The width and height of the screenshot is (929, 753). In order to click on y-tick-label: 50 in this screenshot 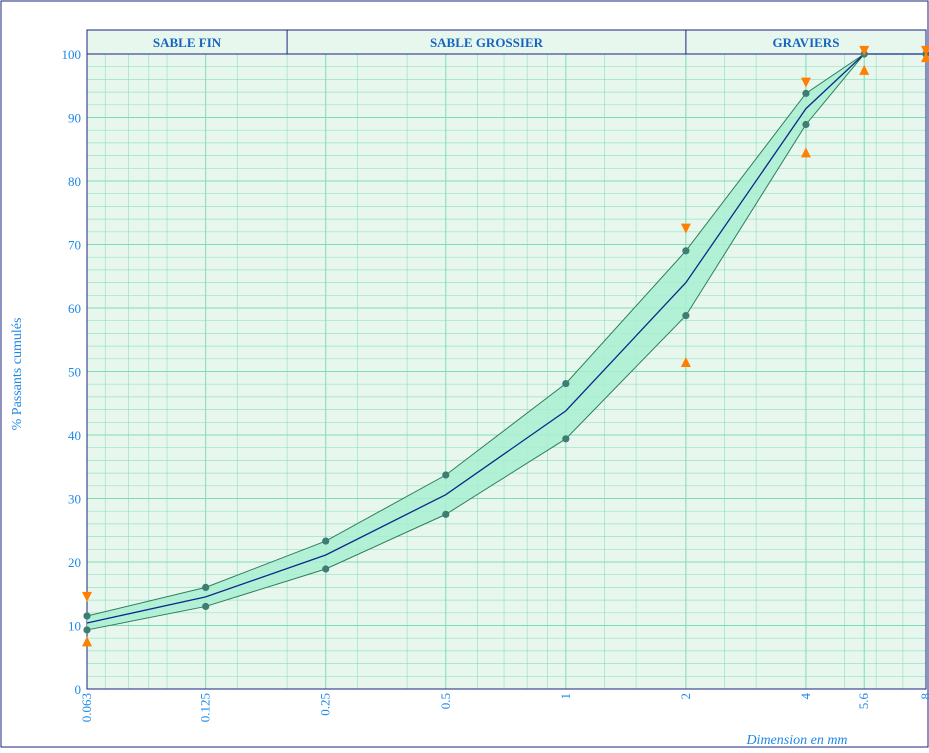, I will do `click(74, 372)`.